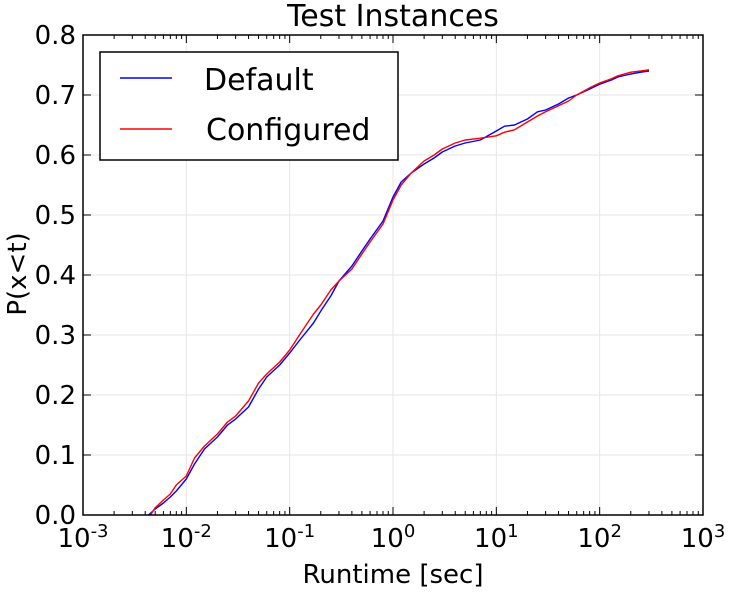 The height and width of the screenshot is (595, 729). What do you see at coordinates (289, 537) in the screenshot?
I see `x-tick-label: 10⁻¹` at bounding box center [289, 537].